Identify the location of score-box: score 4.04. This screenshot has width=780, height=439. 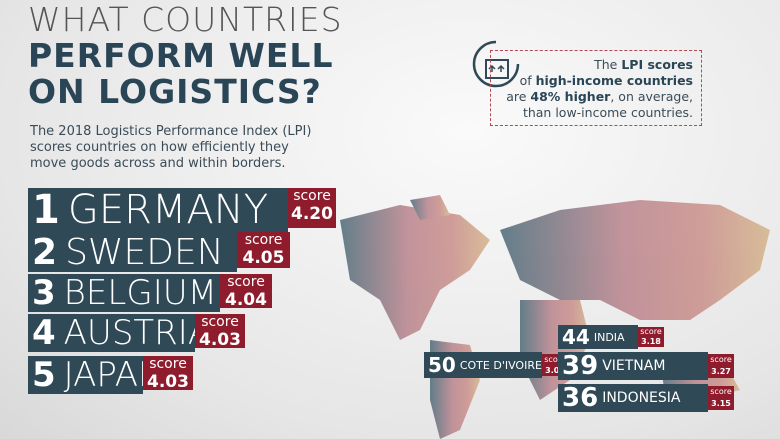
(246, 292).